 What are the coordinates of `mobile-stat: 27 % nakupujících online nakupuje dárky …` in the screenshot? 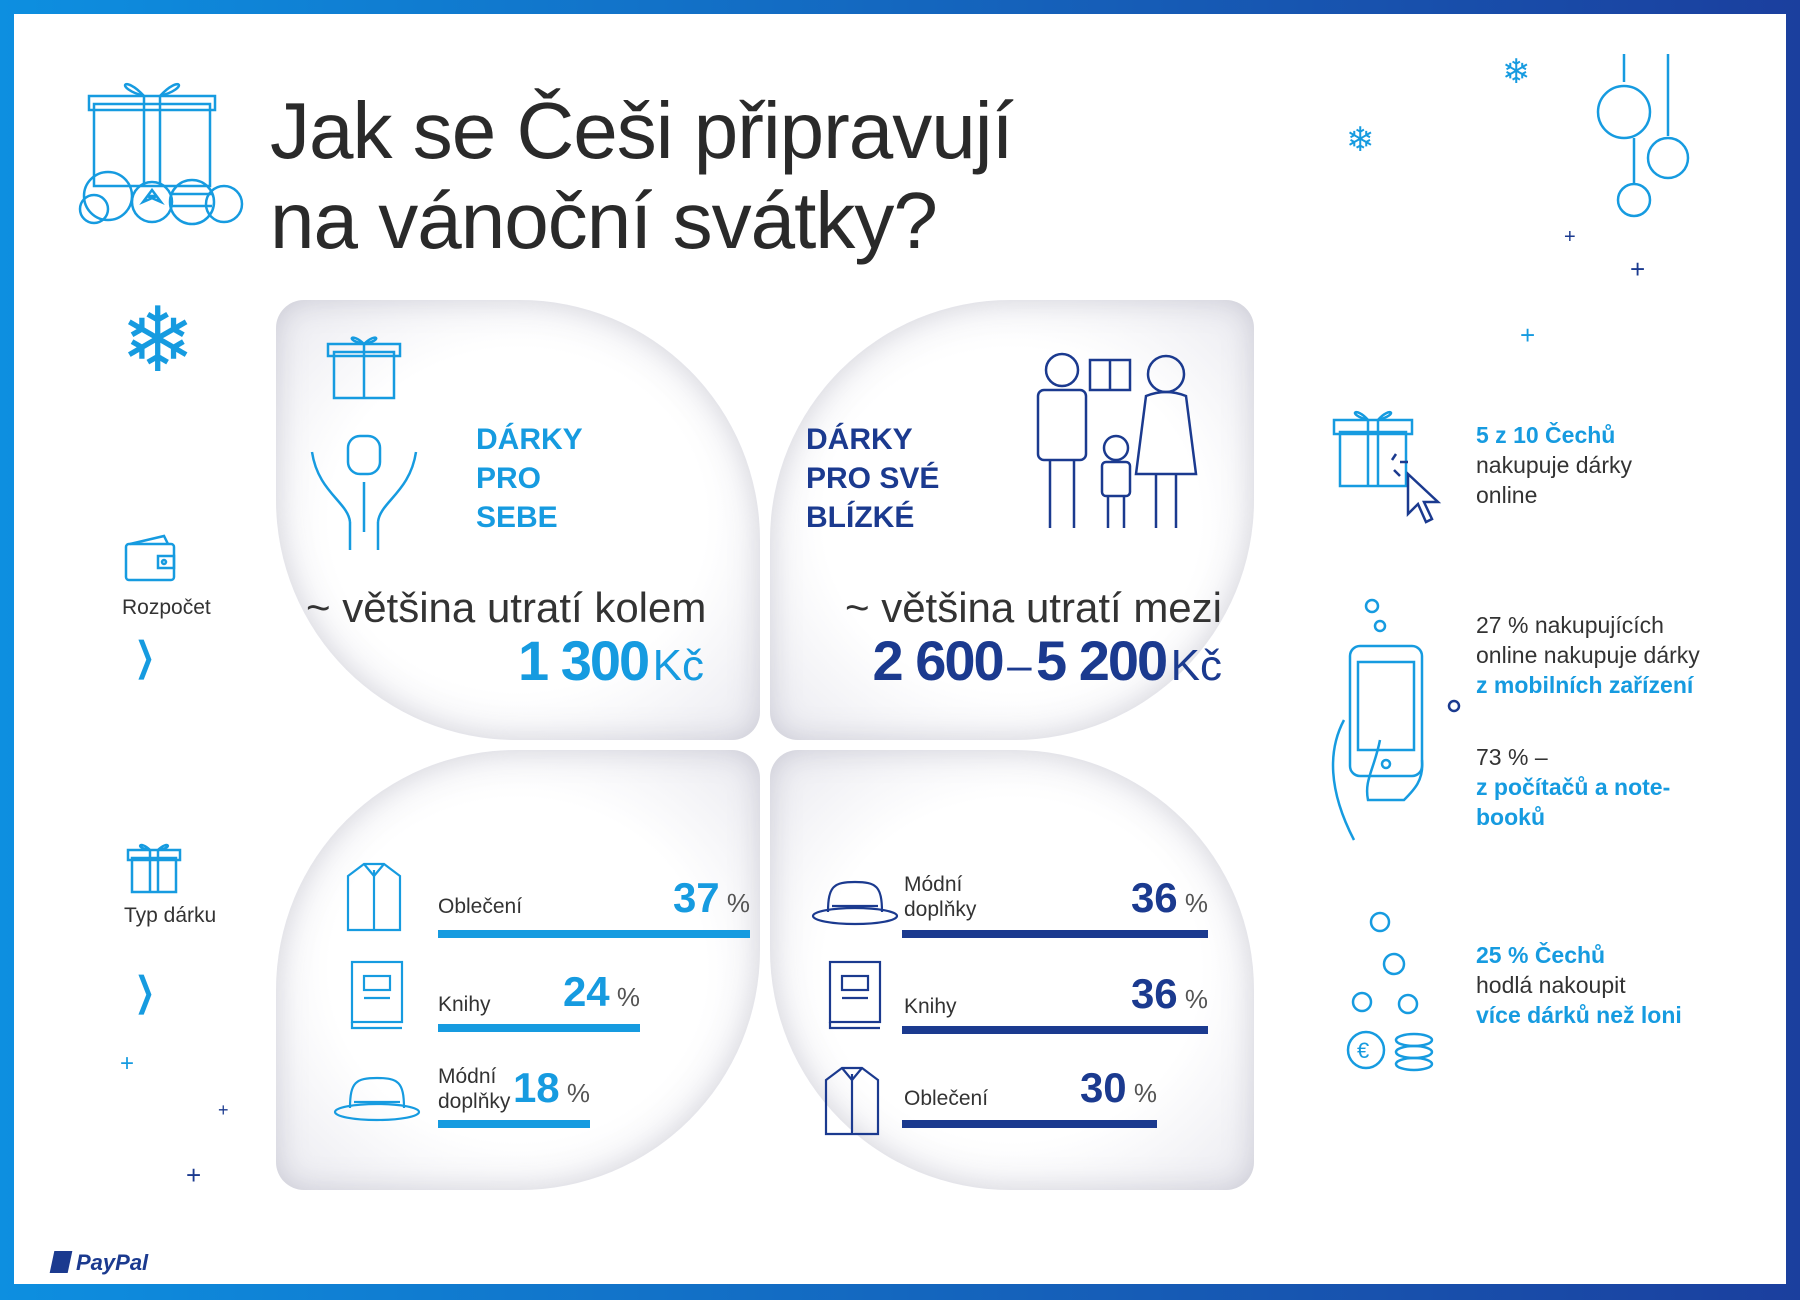 It's located at (1588, 655).